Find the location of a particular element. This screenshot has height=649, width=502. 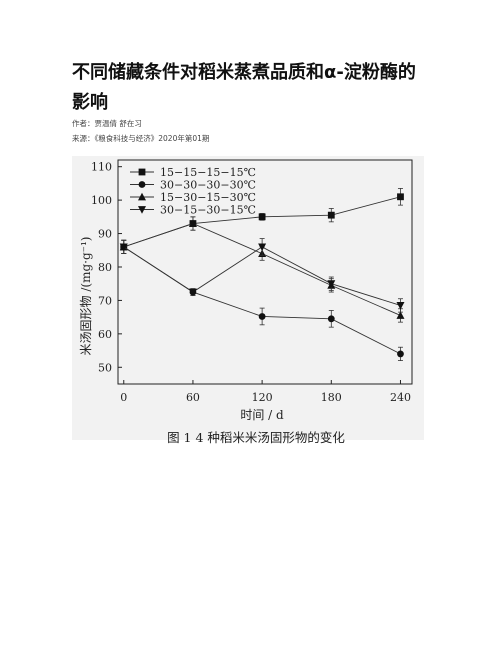

legend-item: 30−30−30−30℃ is located at coordinates (193, 185).